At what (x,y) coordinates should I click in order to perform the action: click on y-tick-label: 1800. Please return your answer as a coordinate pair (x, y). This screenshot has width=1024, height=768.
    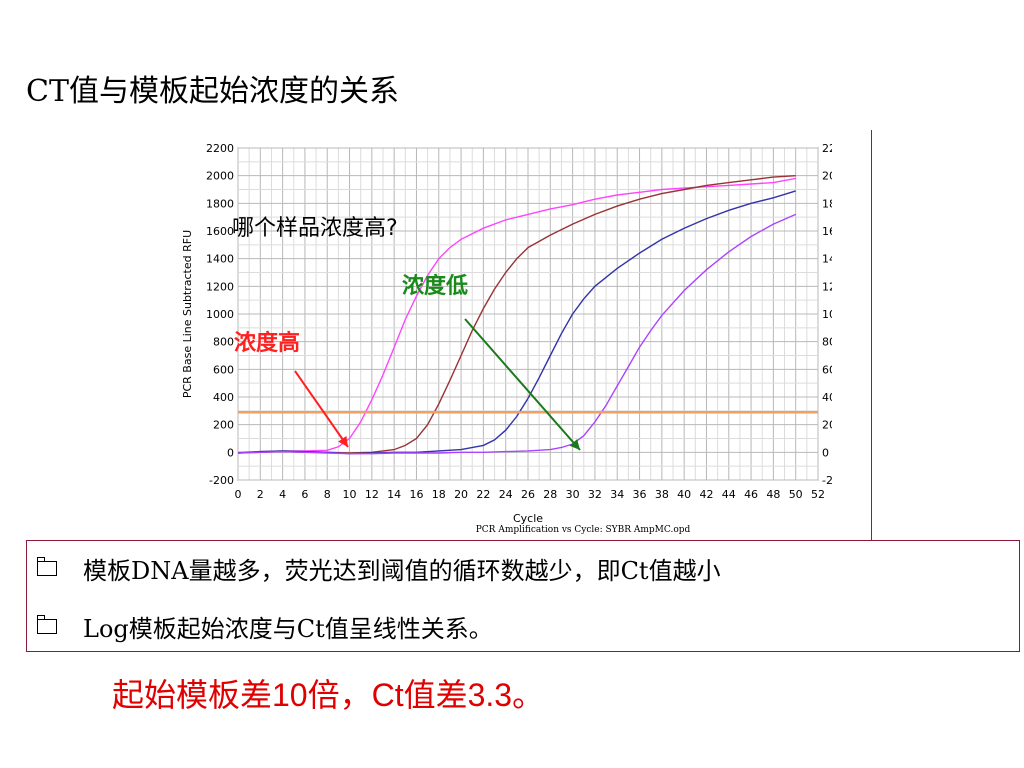
    Looking at the image, I should click on (220, 203).